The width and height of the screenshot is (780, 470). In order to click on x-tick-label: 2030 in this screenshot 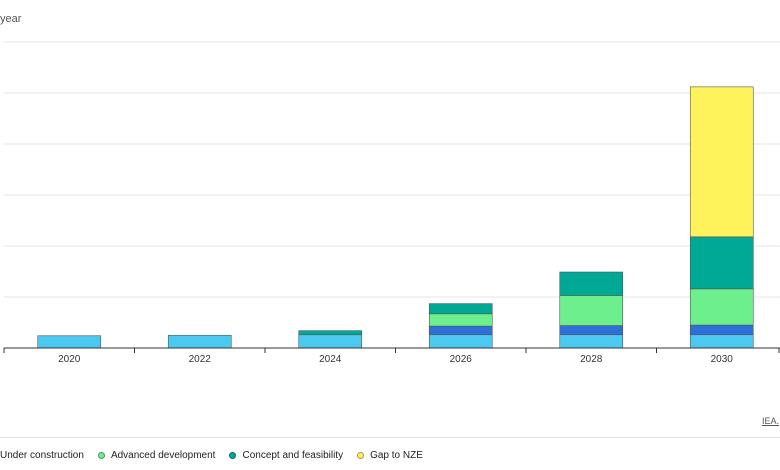, I will do `click(722, 359)`.